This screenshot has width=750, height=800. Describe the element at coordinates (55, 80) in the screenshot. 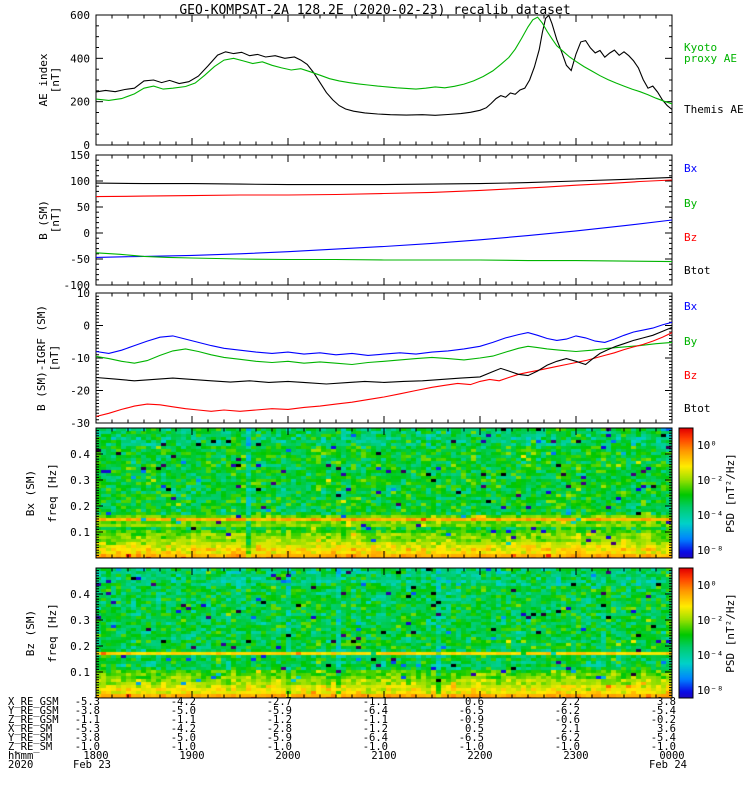

I see `ae-axis-unit: [nT]` at that location.